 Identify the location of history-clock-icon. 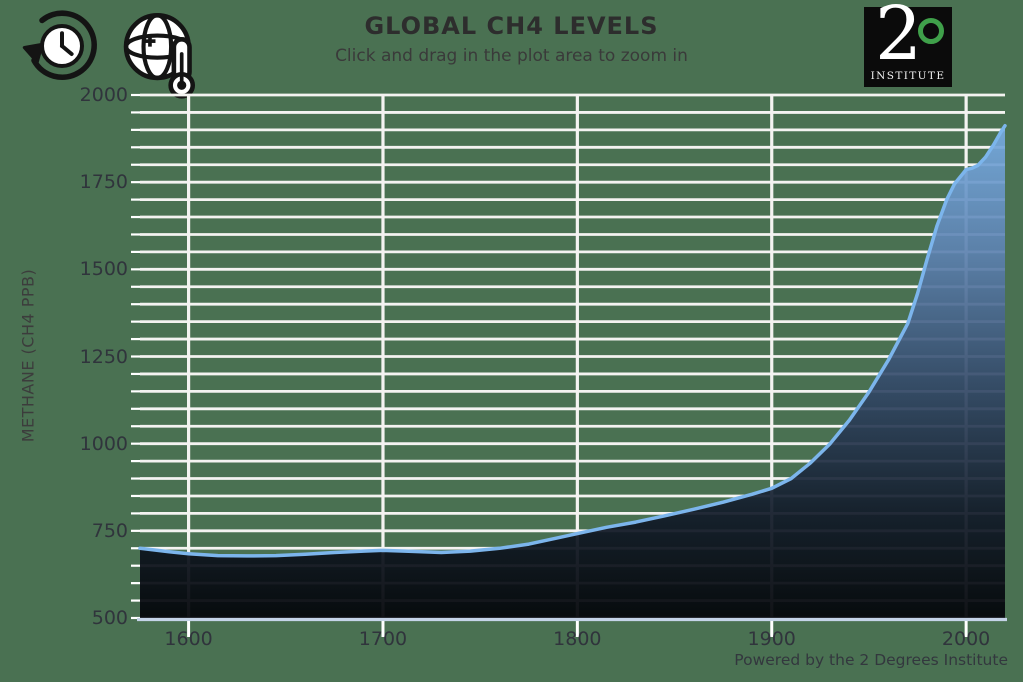
(58, 46).